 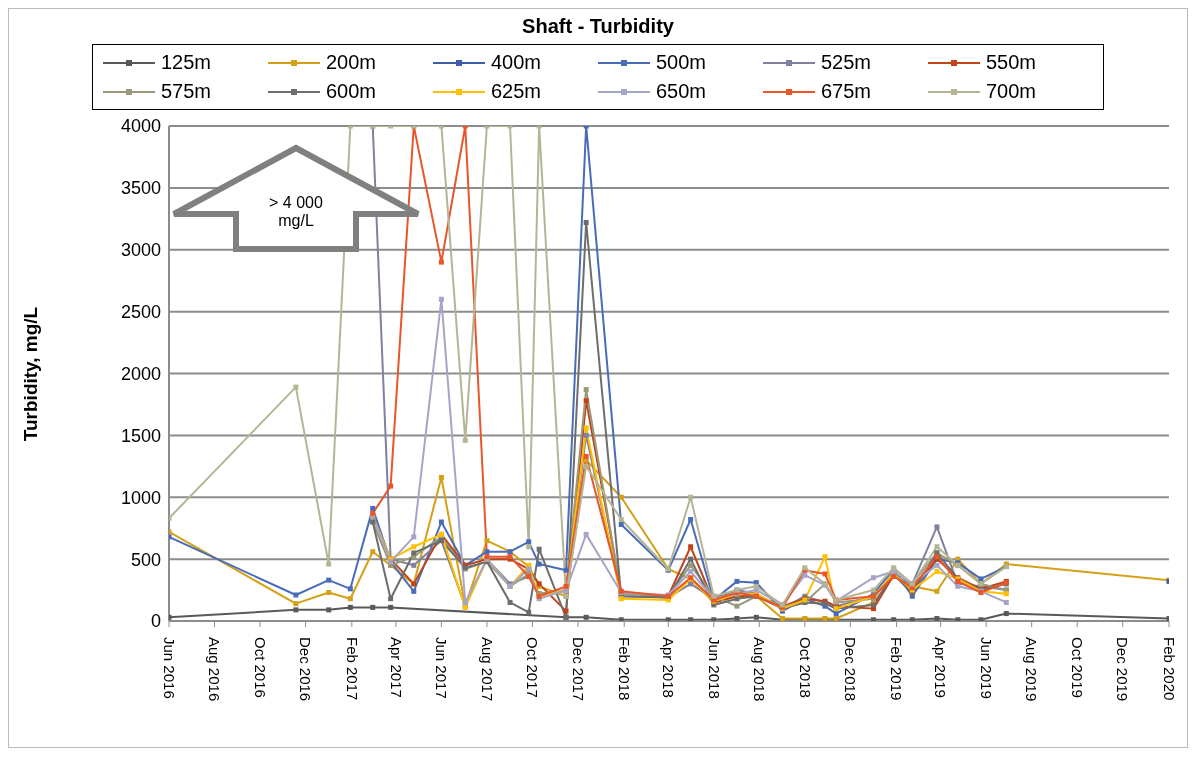 What do you see at coordinates (681, 62) in the screenshot?
I see `legend-label: 500m` at bounding box center [681, 62].